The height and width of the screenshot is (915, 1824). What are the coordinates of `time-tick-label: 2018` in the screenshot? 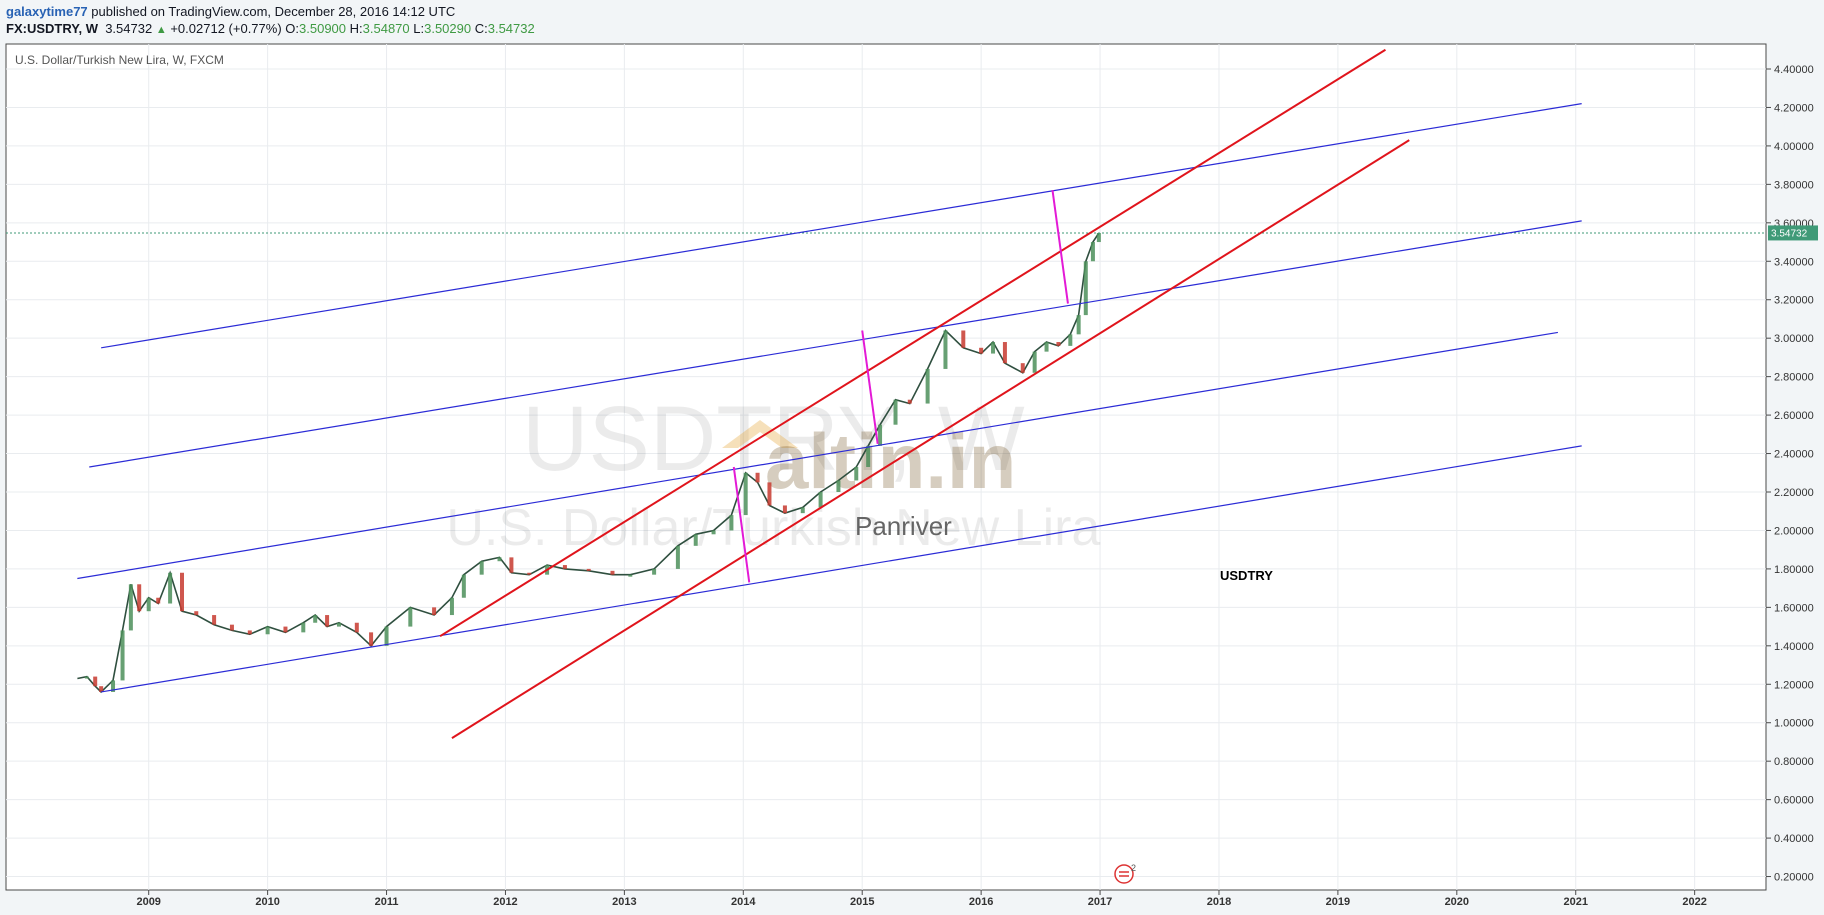 It's located at (1219, 902).